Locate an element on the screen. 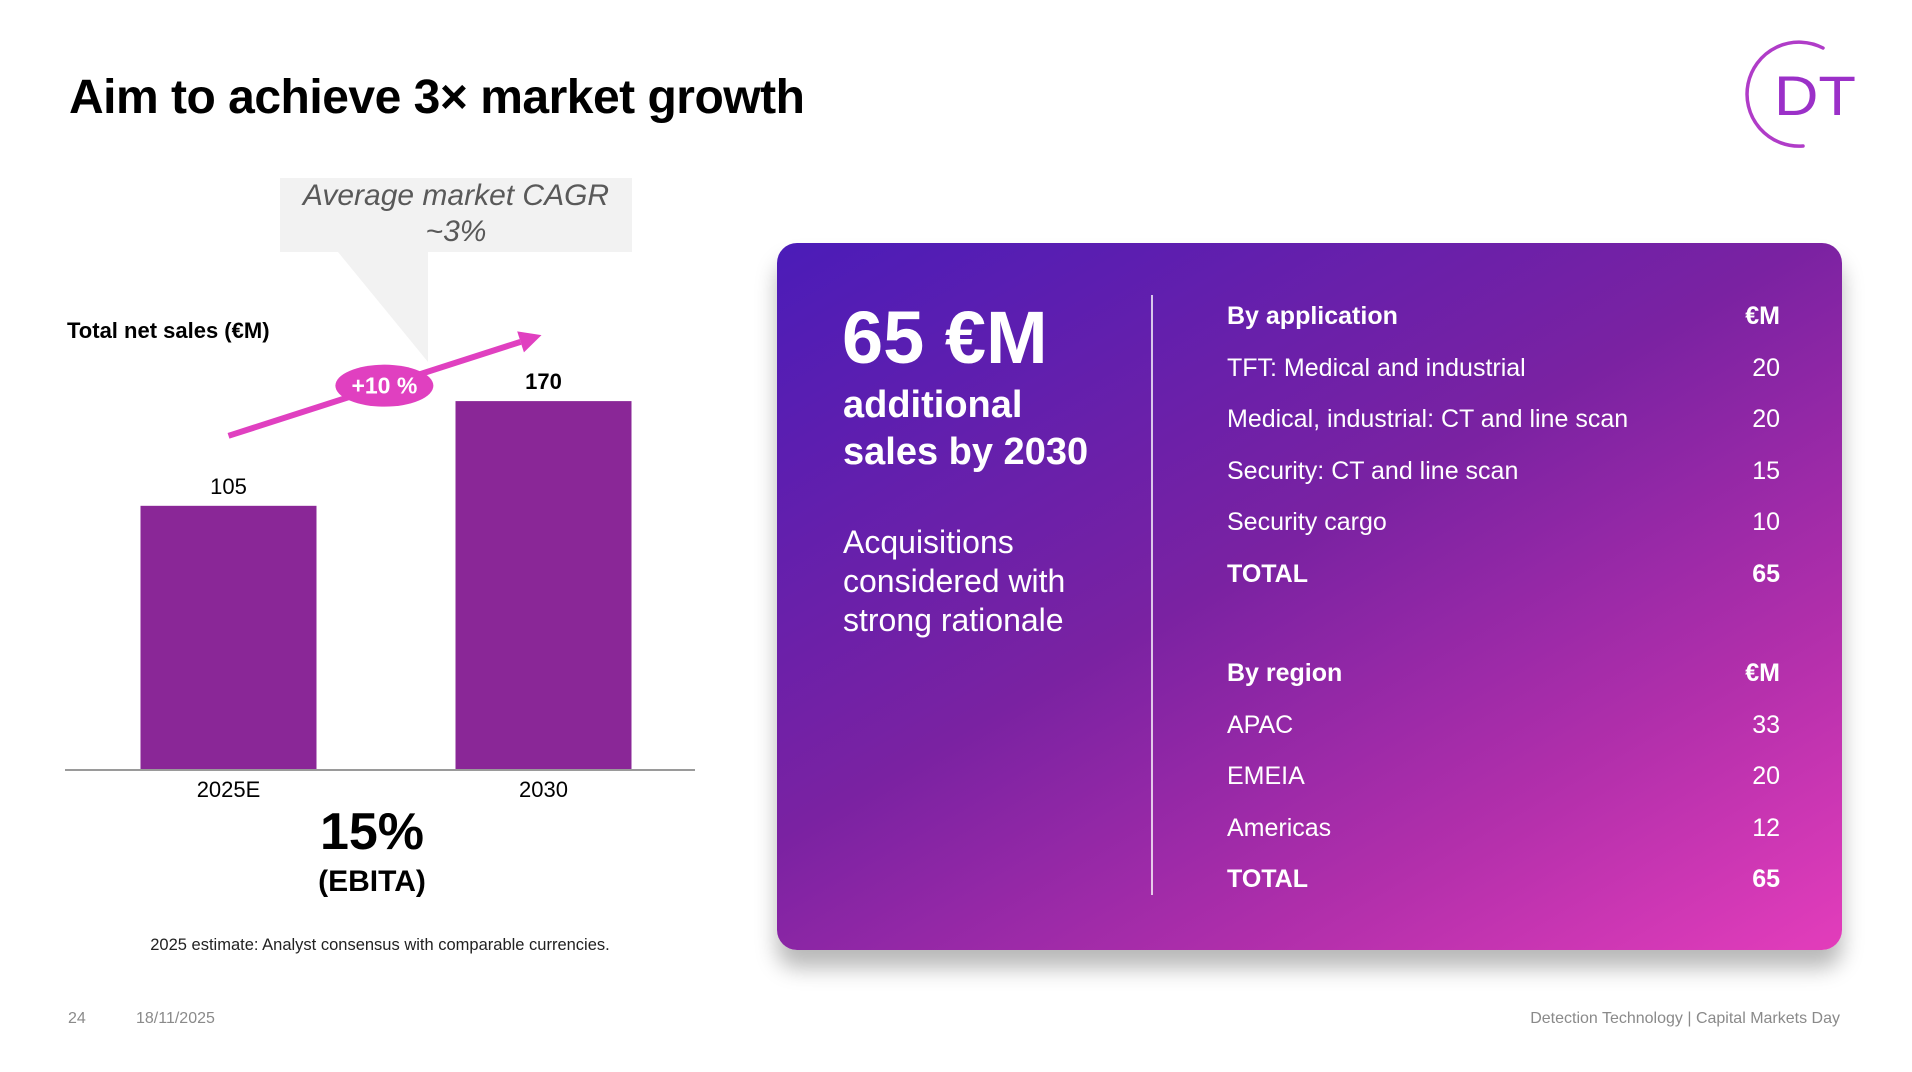 This screenshot has height=1072, width=1912. table-row: EMEIA 20 is located at coordinates (1503, 777).